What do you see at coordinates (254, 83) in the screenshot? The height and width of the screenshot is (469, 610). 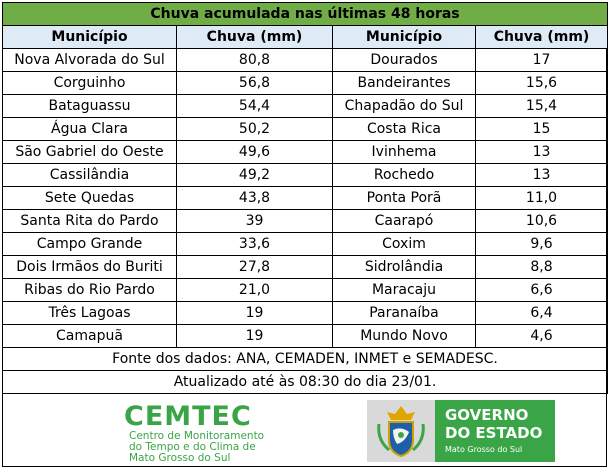 I see `chuva-cell: 56,8` at bounding box center [254, 83].